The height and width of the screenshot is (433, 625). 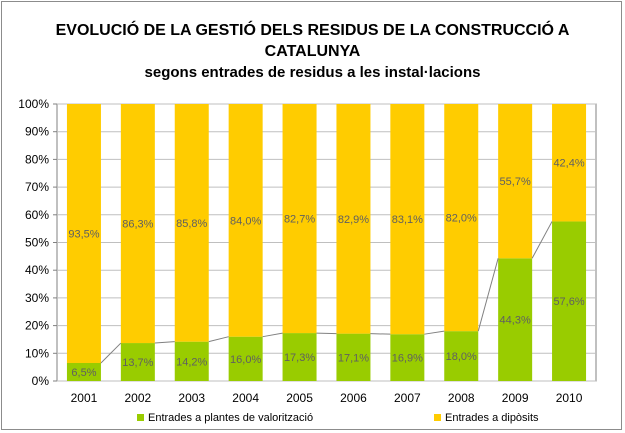 What do you see at coordinates (37, 298) in the screenshot?
I see `y-tick-label: 30%` at bounding box center [37, 298].